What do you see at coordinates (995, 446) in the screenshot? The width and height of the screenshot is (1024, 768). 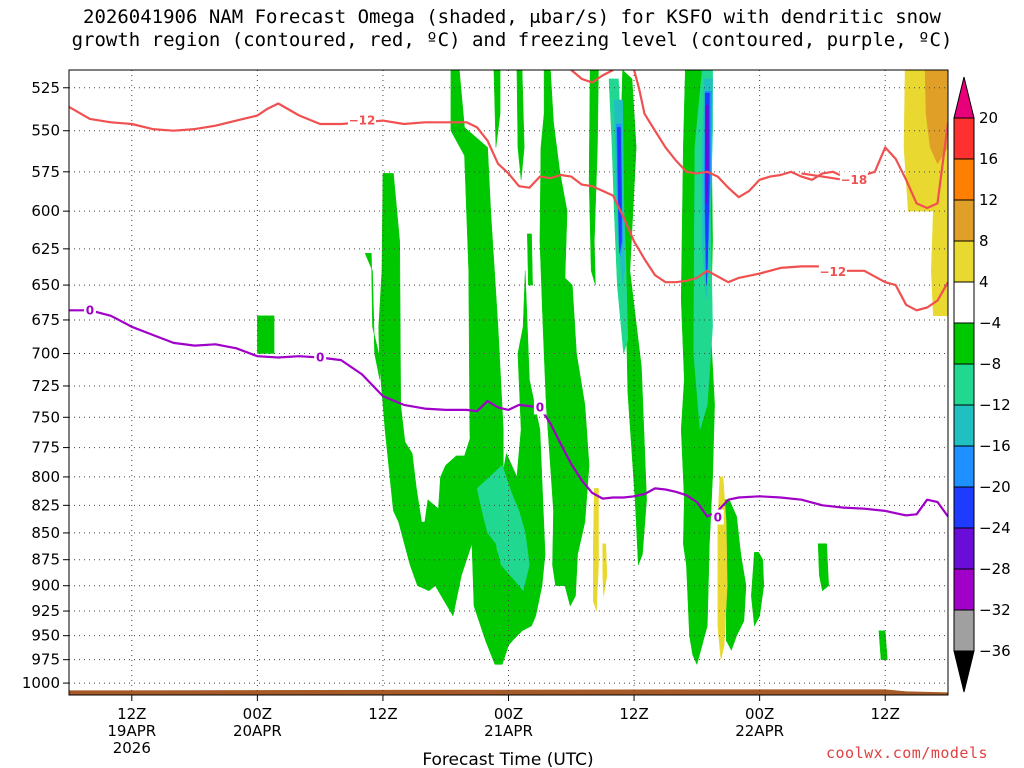 I see `colorbar-label: −16` at bounding box center [995, 446].